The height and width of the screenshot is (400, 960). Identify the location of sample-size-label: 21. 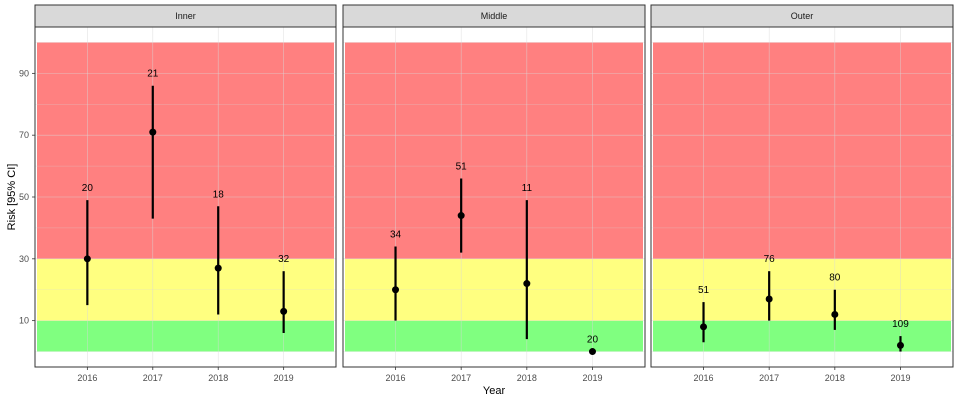
(153, 74).